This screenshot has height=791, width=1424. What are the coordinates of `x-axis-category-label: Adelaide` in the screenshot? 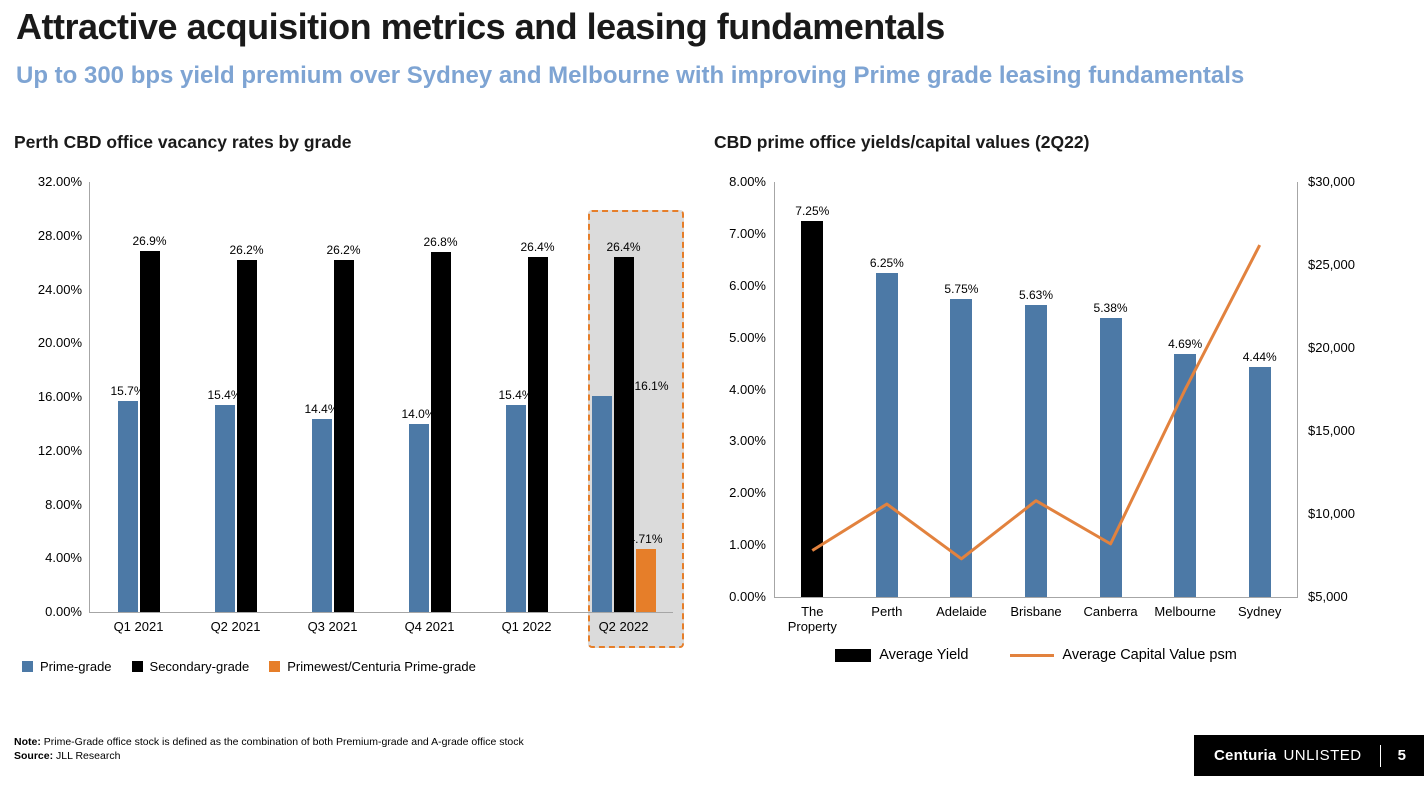 It's located at (961, 611).